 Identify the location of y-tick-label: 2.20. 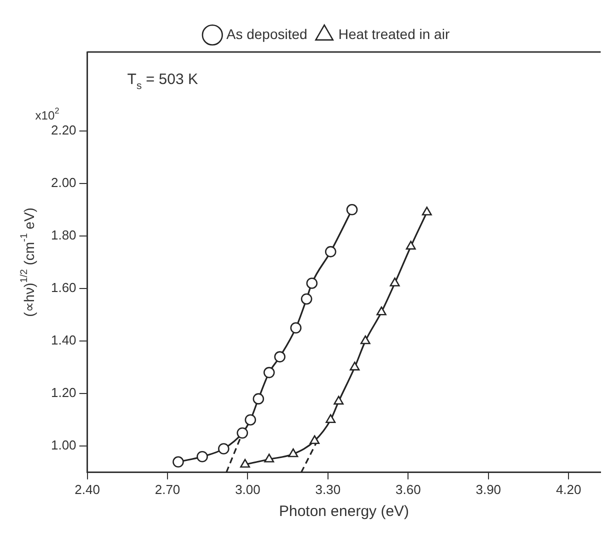
(63, 130).